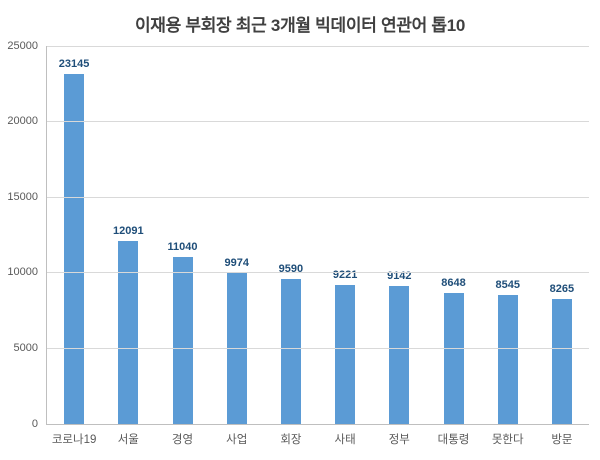 This screenshot has width=600, height=460. What do you see at coordinates (22, 121) in the screenshot?
I see `y-axis-tick-label: 20000` at bounding box center [22, 121].